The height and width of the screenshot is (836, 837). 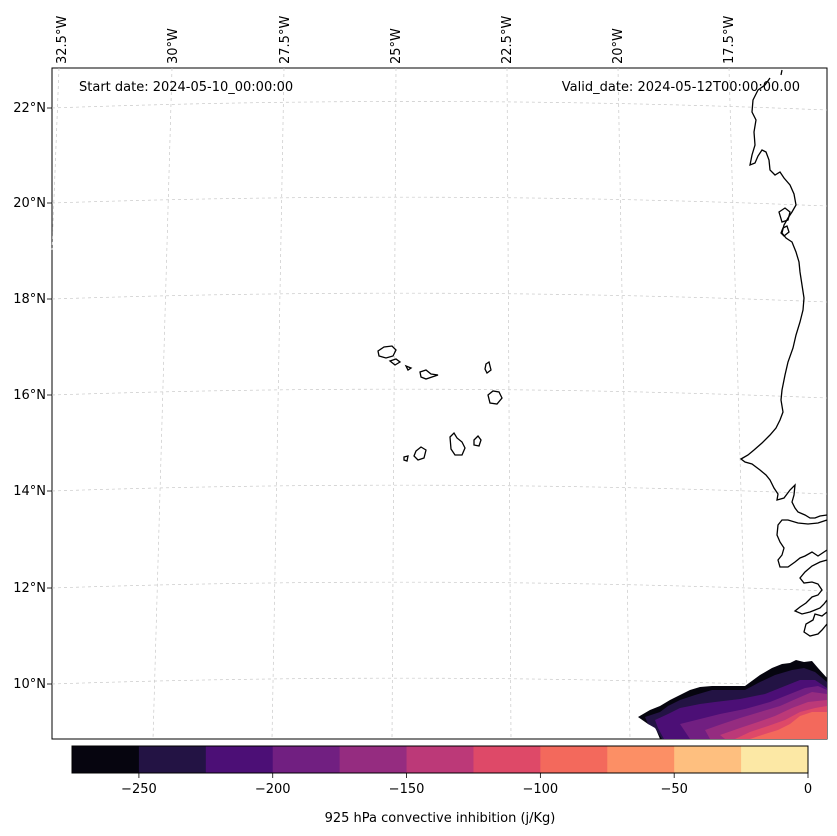 I want to click on colorbar-outline, so click(x=440, y=759).